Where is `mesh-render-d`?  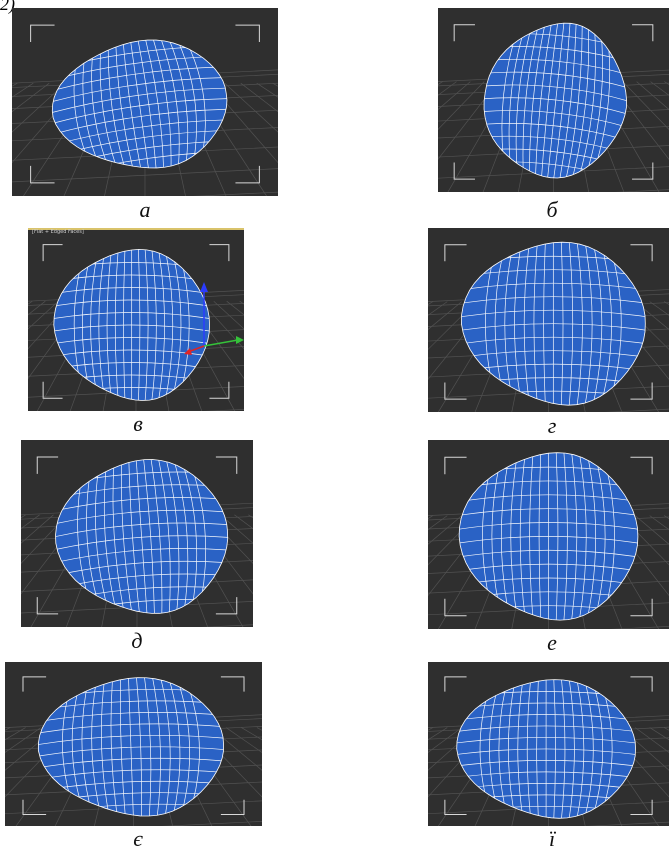
mesh-render-d is located at coordinates (137, 540).